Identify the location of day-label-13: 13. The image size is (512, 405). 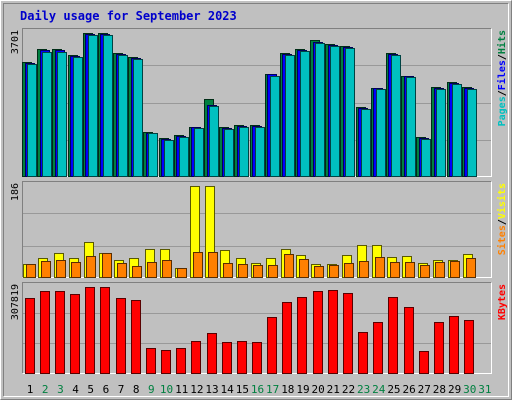
(211, 389).